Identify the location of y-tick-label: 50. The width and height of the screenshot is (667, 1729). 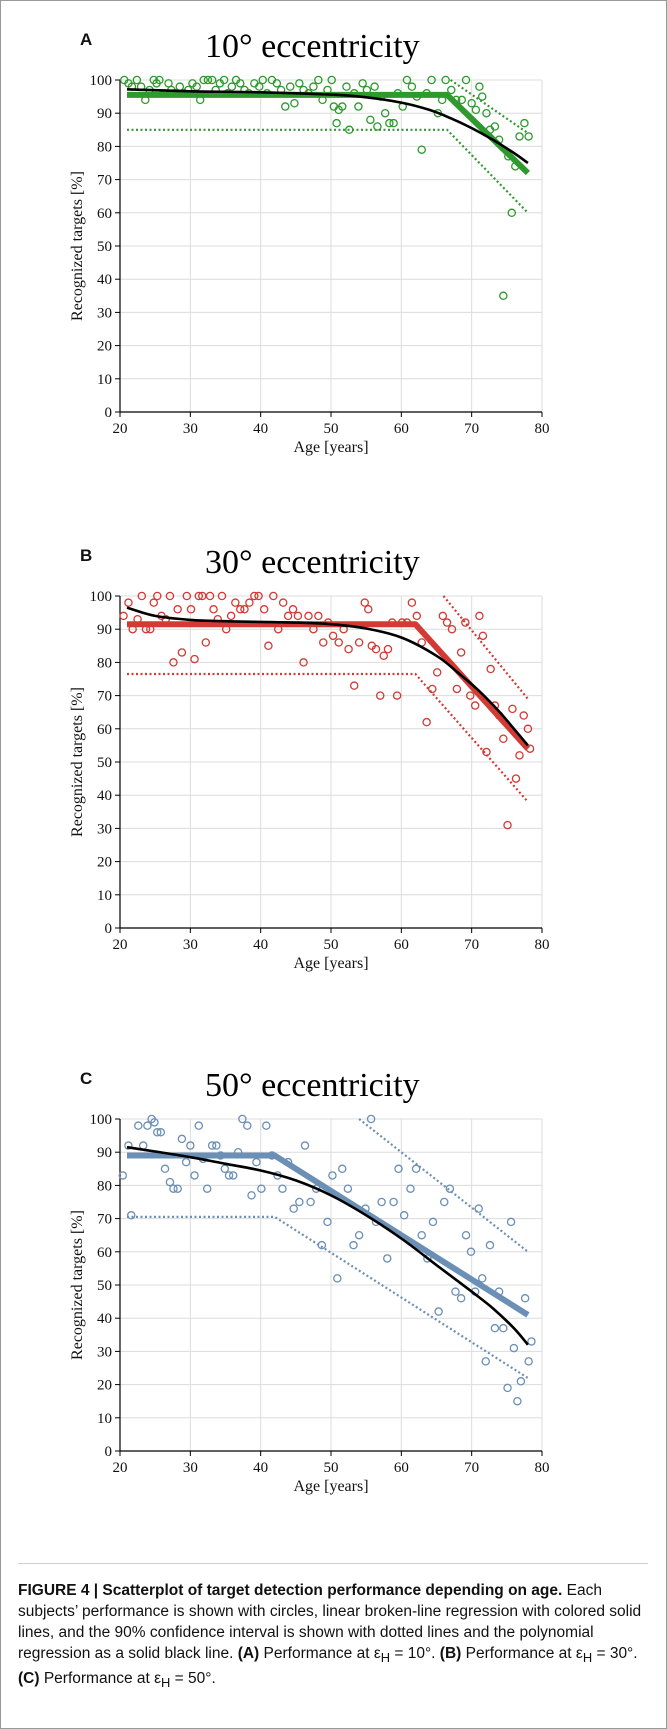
(104, 763).